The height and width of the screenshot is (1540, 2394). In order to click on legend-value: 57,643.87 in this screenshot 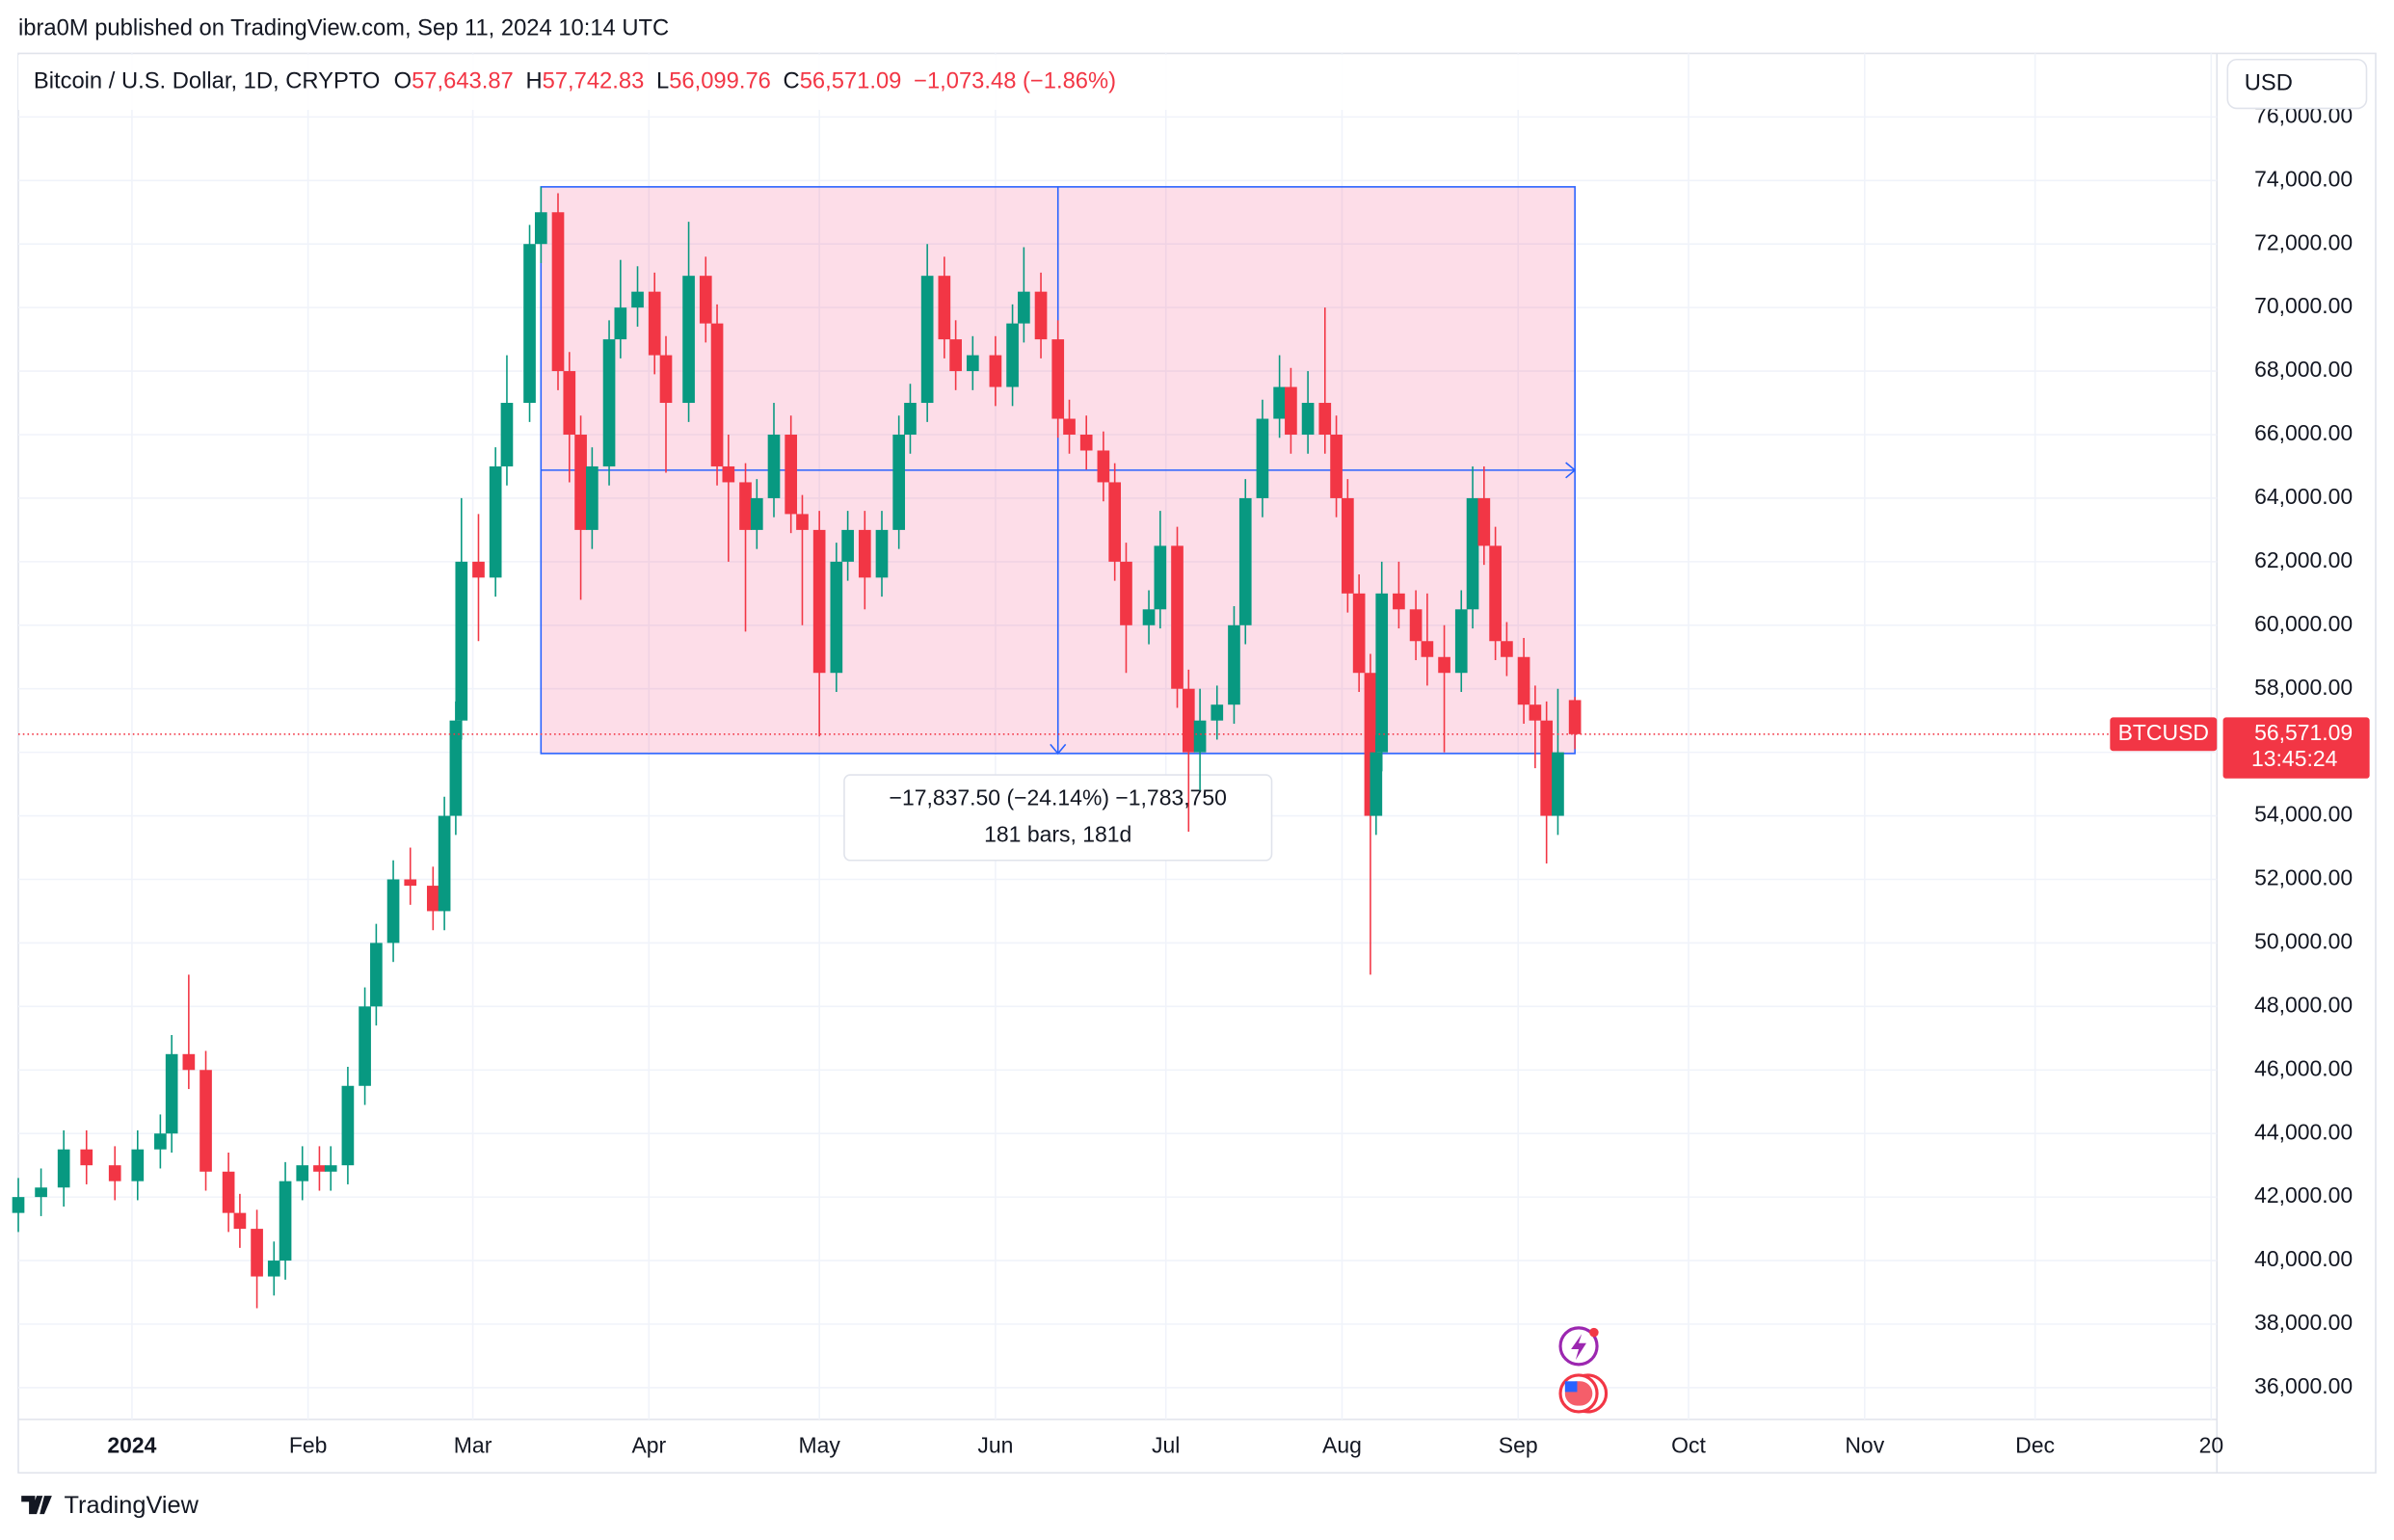, I will do `click(463, 81)`.